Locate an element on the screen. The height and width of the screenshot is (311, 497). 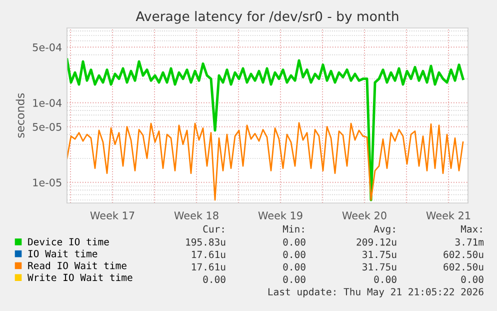
x-tick-label: Week 18 is located at coordinates (196, 215).